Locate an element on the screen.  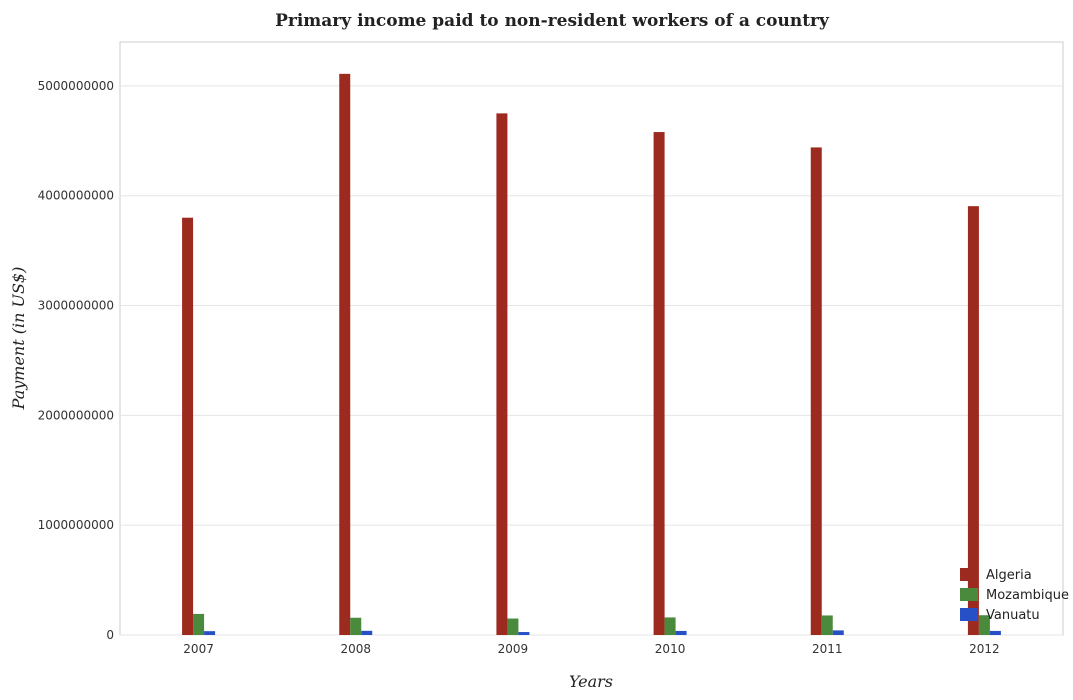
bar-vanuatu-2012 is located at coordinates (995, 632).